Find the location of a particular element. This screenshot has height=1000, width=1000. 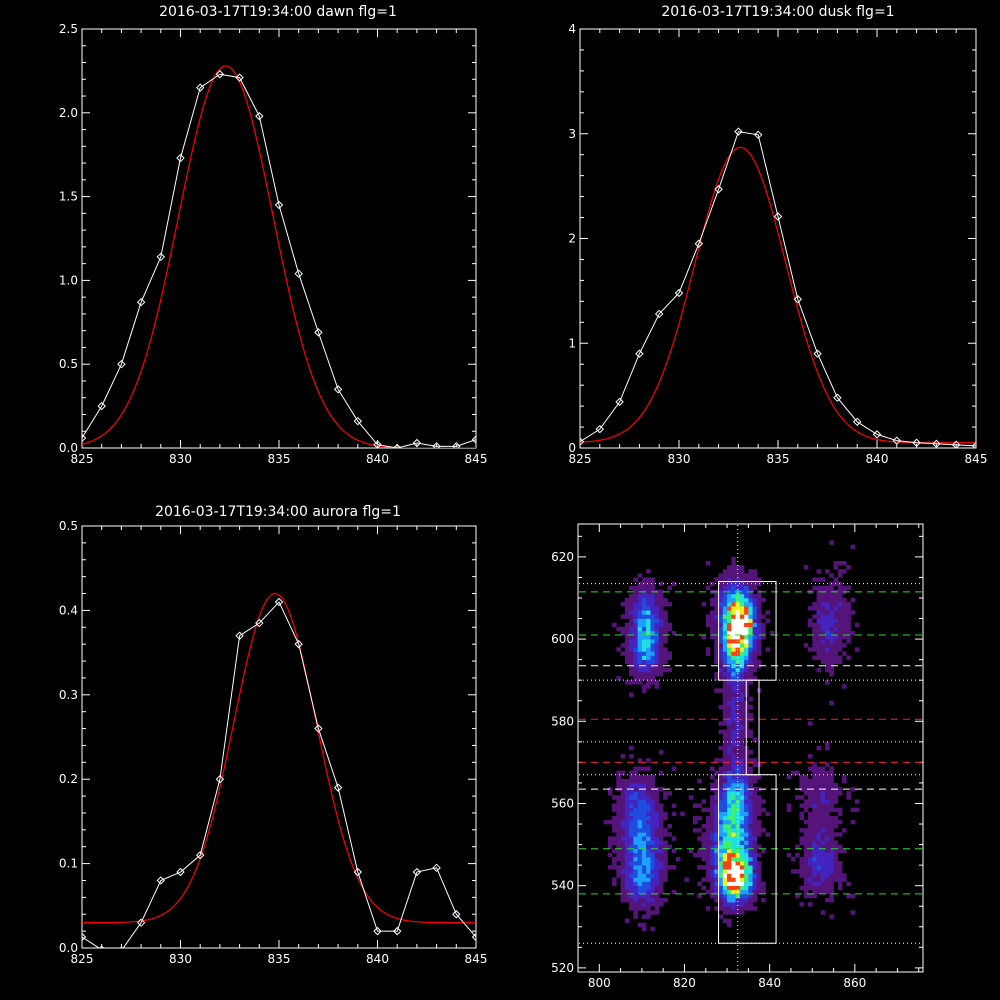

y-tick-label: 0.5 is located at coordinates (68, 364).